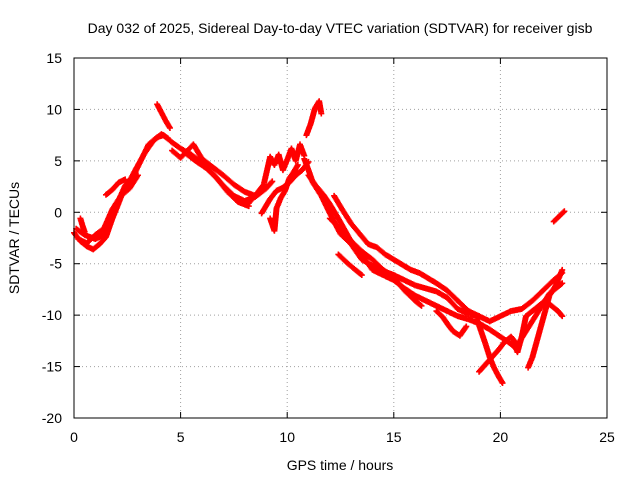 The image size is (640, 480). I want to click on x-tick-label: 25, so click(607, 437).